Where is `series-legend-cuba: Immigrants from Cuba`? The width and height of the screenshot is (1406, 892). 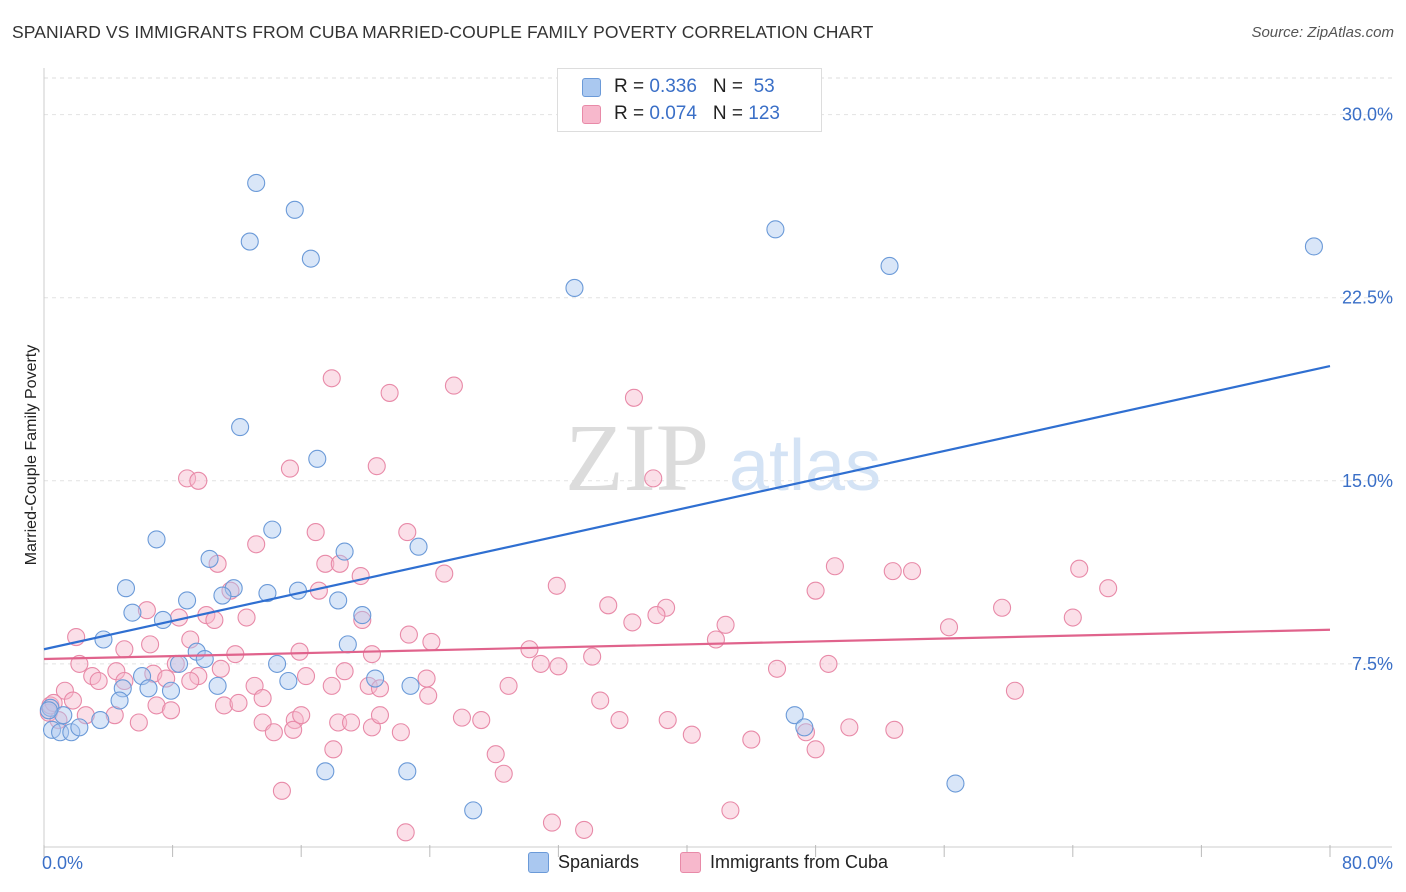
series-legend-cuba: Immigrants from Cuba is located at coordinates (784, 862).